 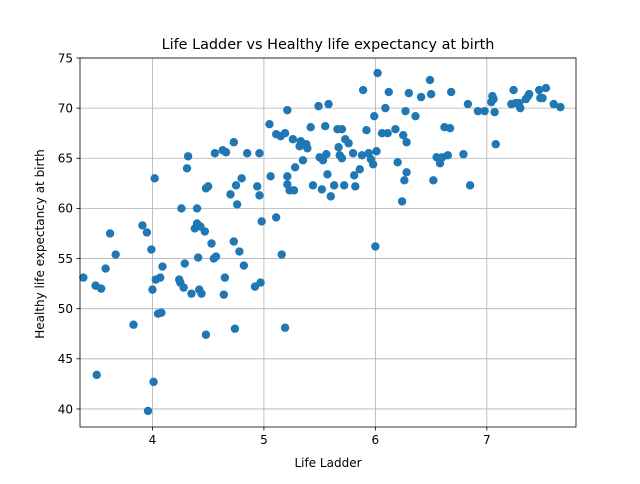 I want to click on y-tick-label: 70, so click(x=65, y=108).